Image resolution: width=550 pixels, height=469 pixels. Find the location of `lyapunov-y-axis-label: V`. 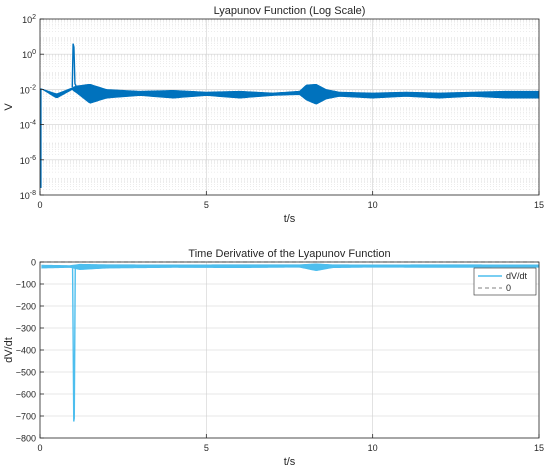

lyapunov-y-axis-label: V is located at coordinates (9, 107).